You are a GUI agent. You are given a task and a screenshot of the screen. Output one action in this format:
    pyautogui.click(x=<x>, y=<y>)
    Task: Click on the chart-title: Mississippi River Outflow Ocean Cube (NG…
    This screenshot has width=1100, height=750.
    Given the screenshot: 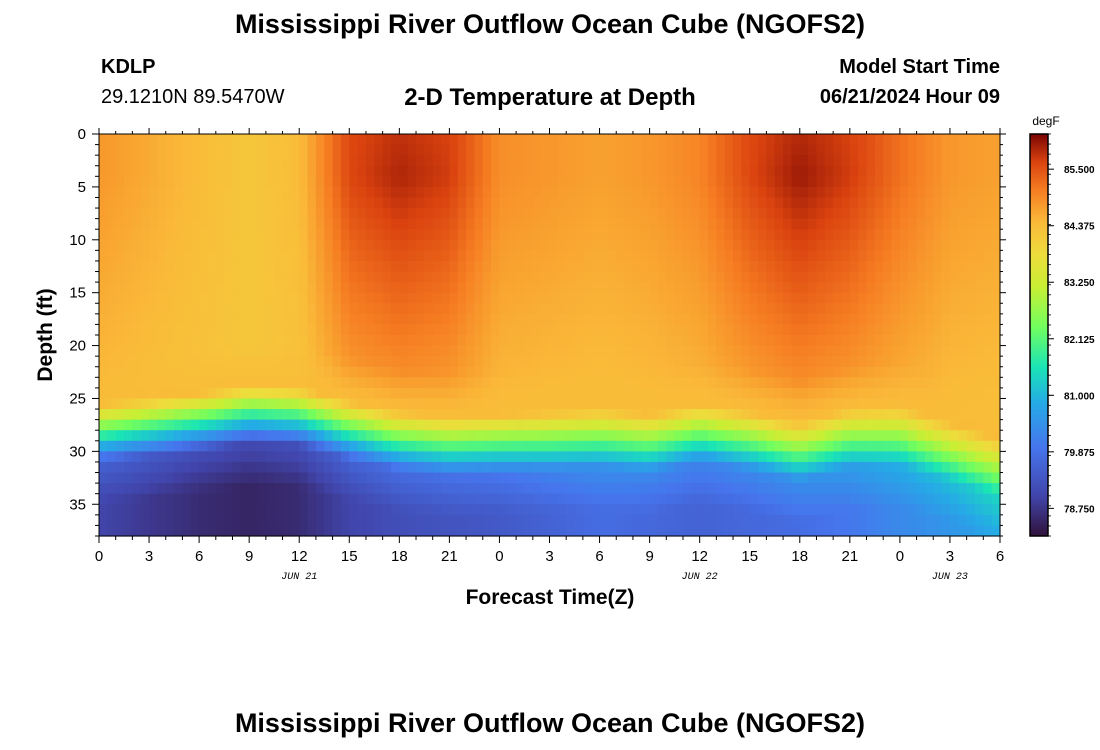 What is the action you would take?
    pyautogui.click(x=550, y=24)
    